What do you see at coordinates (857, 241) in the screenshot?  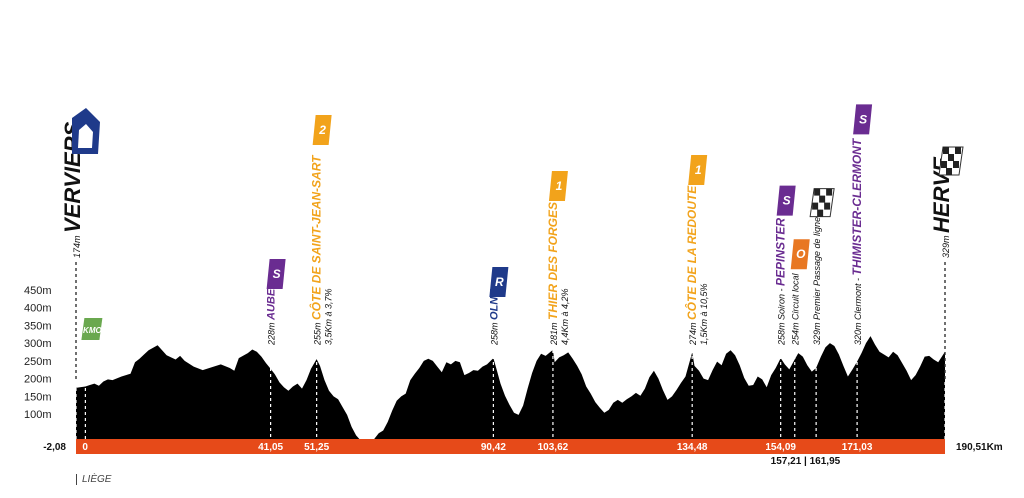 I see `marker-label: 320m Clermont - THIMISTER-CLERMONT` at bounding box center [857, 241].